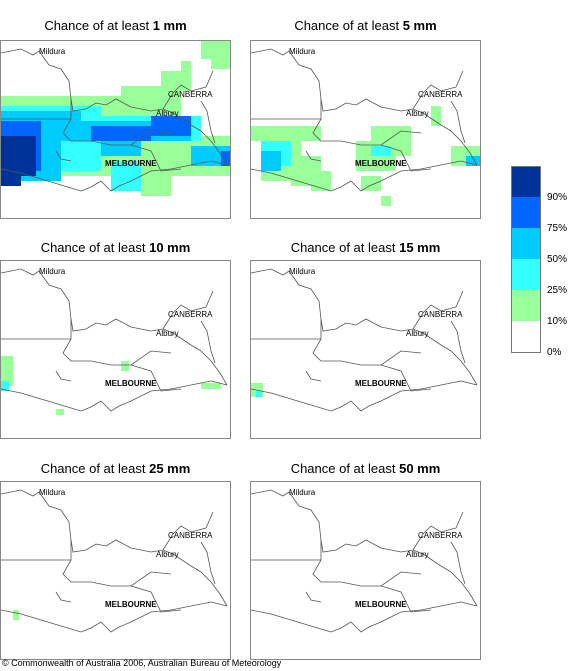  Describe the element at coordinates (365, 247) in the screenshot. I see `panel-title: Chance of at least 15 mm` at that location.